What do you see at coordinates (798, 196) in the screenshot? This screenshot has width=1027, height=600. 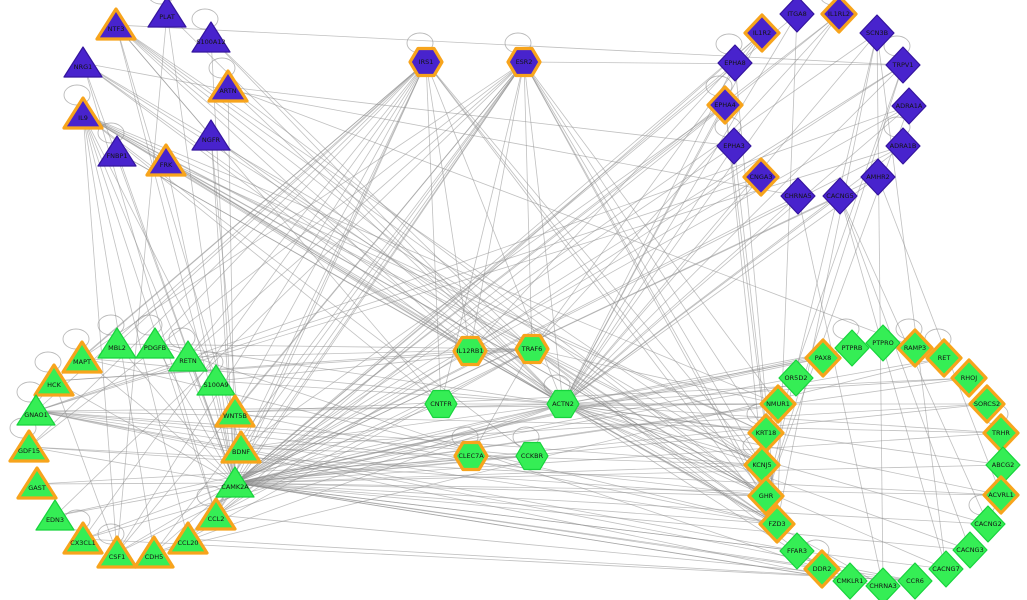 I see `node-CHRNA5: CHRNA5` at bounding box center [798, 196].